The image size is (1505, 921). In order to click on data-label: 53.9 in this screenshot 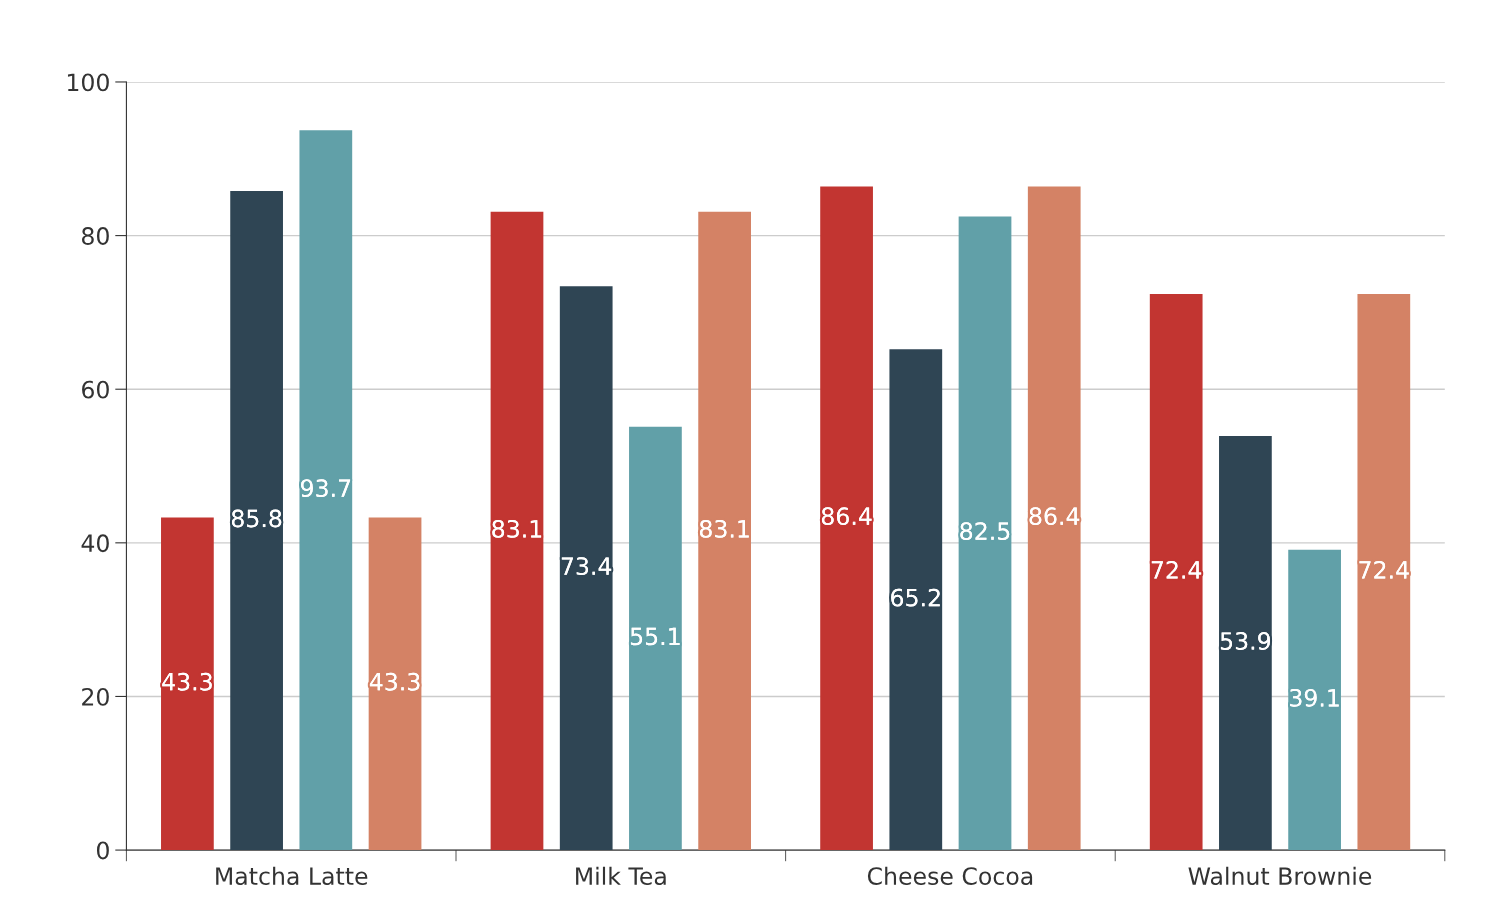, I will do `click(1245, 641)`.